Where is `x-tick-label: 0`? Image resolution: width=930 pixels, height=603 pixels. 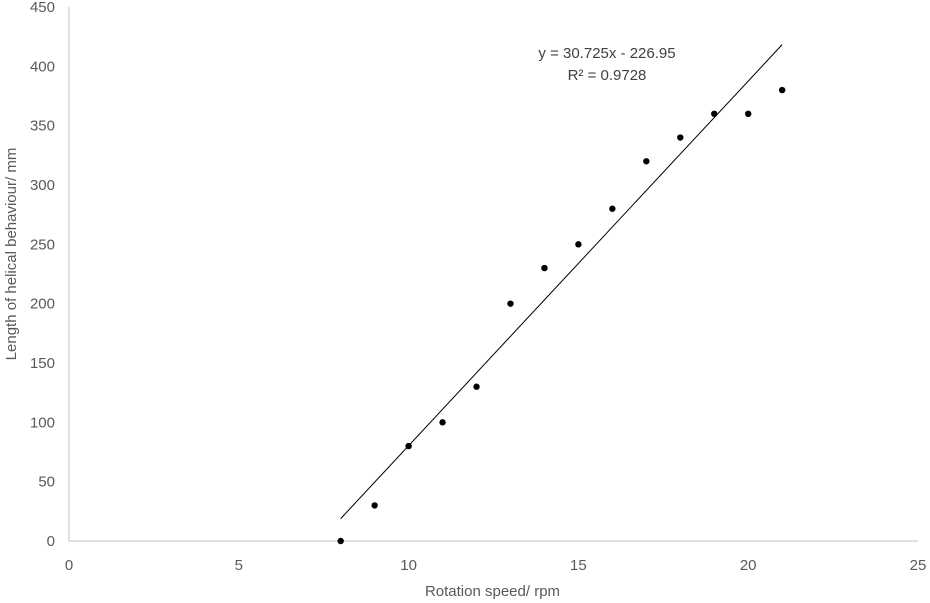
x-tick-label: 0 is located at coordinates (69, 565).